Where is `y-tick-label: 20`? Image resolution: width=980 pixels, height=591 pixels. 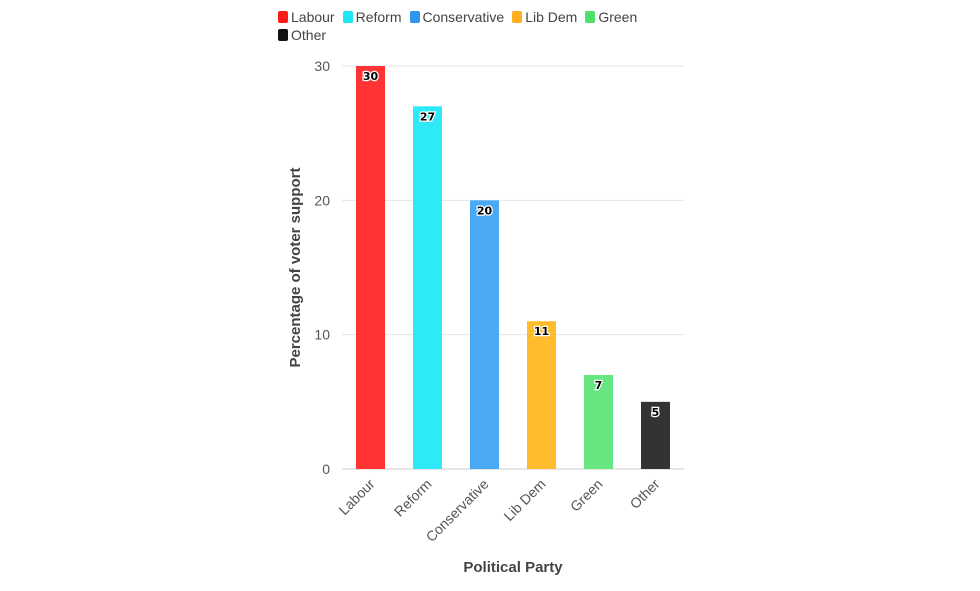 y-tick-label: 20 is located at coordinates (322, 200).